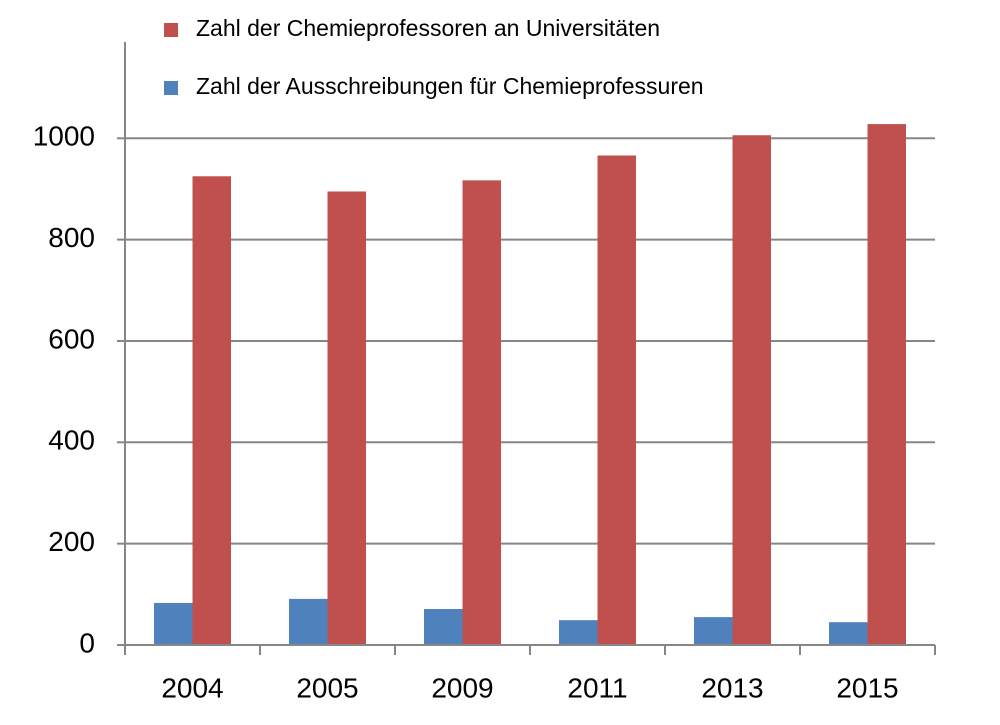 This screenshot has height=725, width=1000. I want to click on y-tick-label: 200, so click(71, 541).